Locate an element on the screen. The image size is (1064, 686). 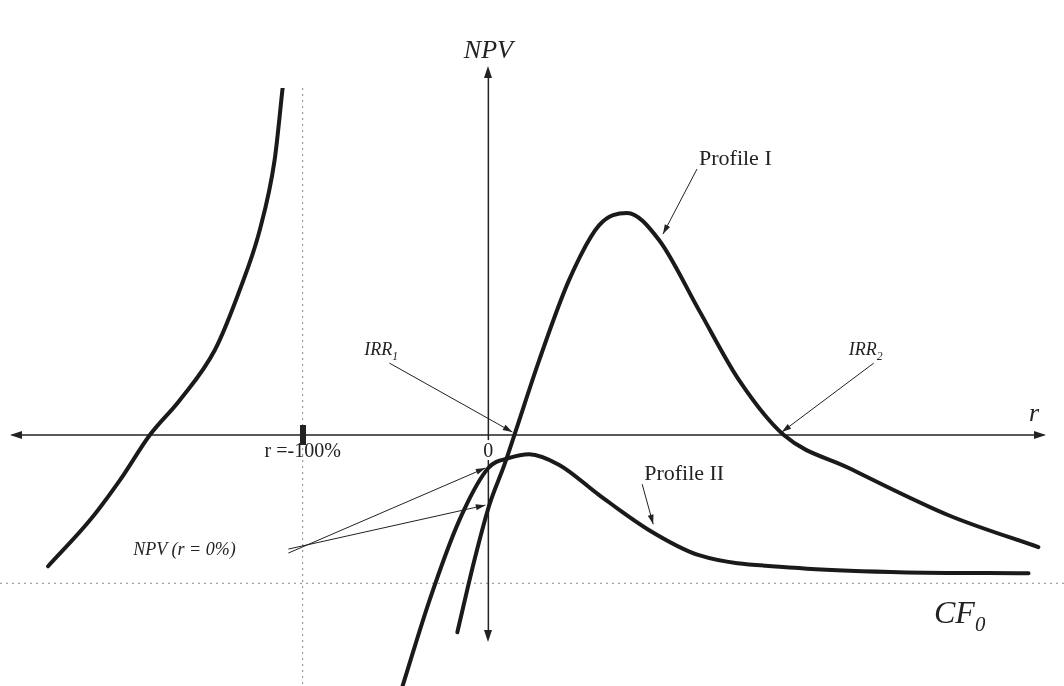
x-tick-label: r =-100% is located at coordinates (302, 450).